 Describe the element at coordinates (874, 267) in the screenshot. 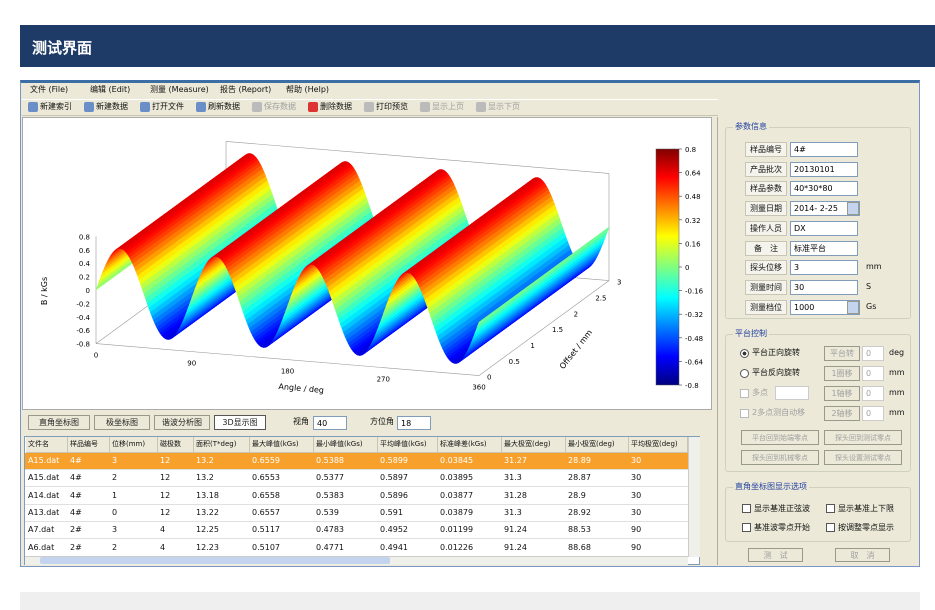

I see `field-unit: mm` at that location.